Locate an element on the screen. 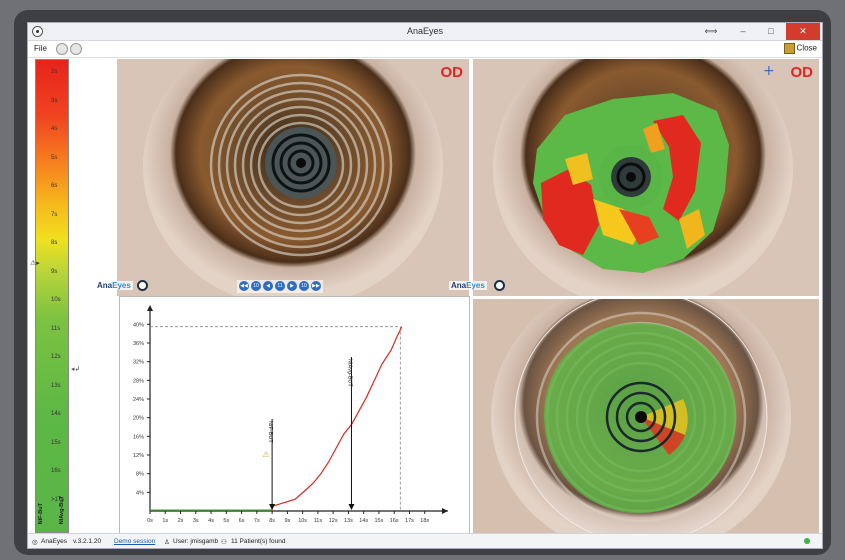 This screenshot has width=845, height=560. back-10-button: 10 is located at coordinates (256, 286).